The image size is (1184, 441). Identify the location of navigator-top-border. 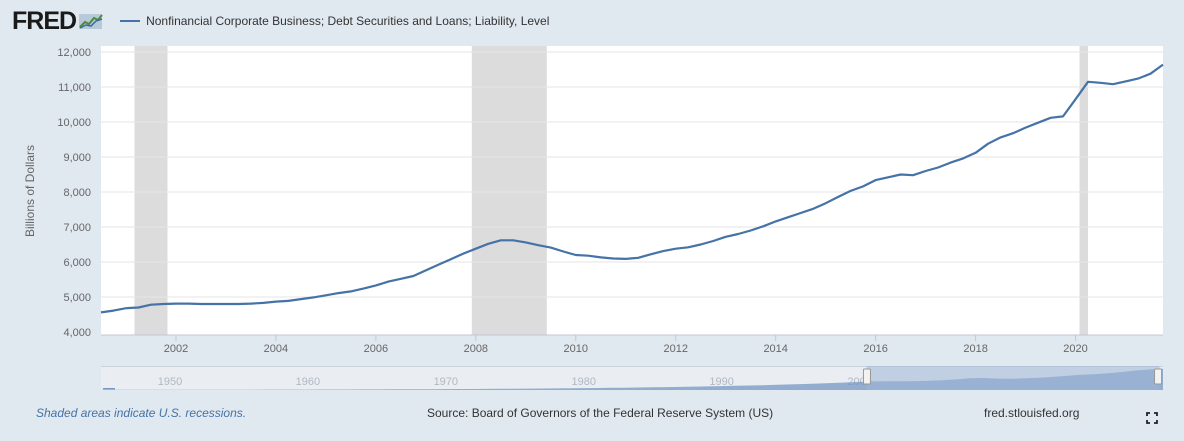
(632, 366).